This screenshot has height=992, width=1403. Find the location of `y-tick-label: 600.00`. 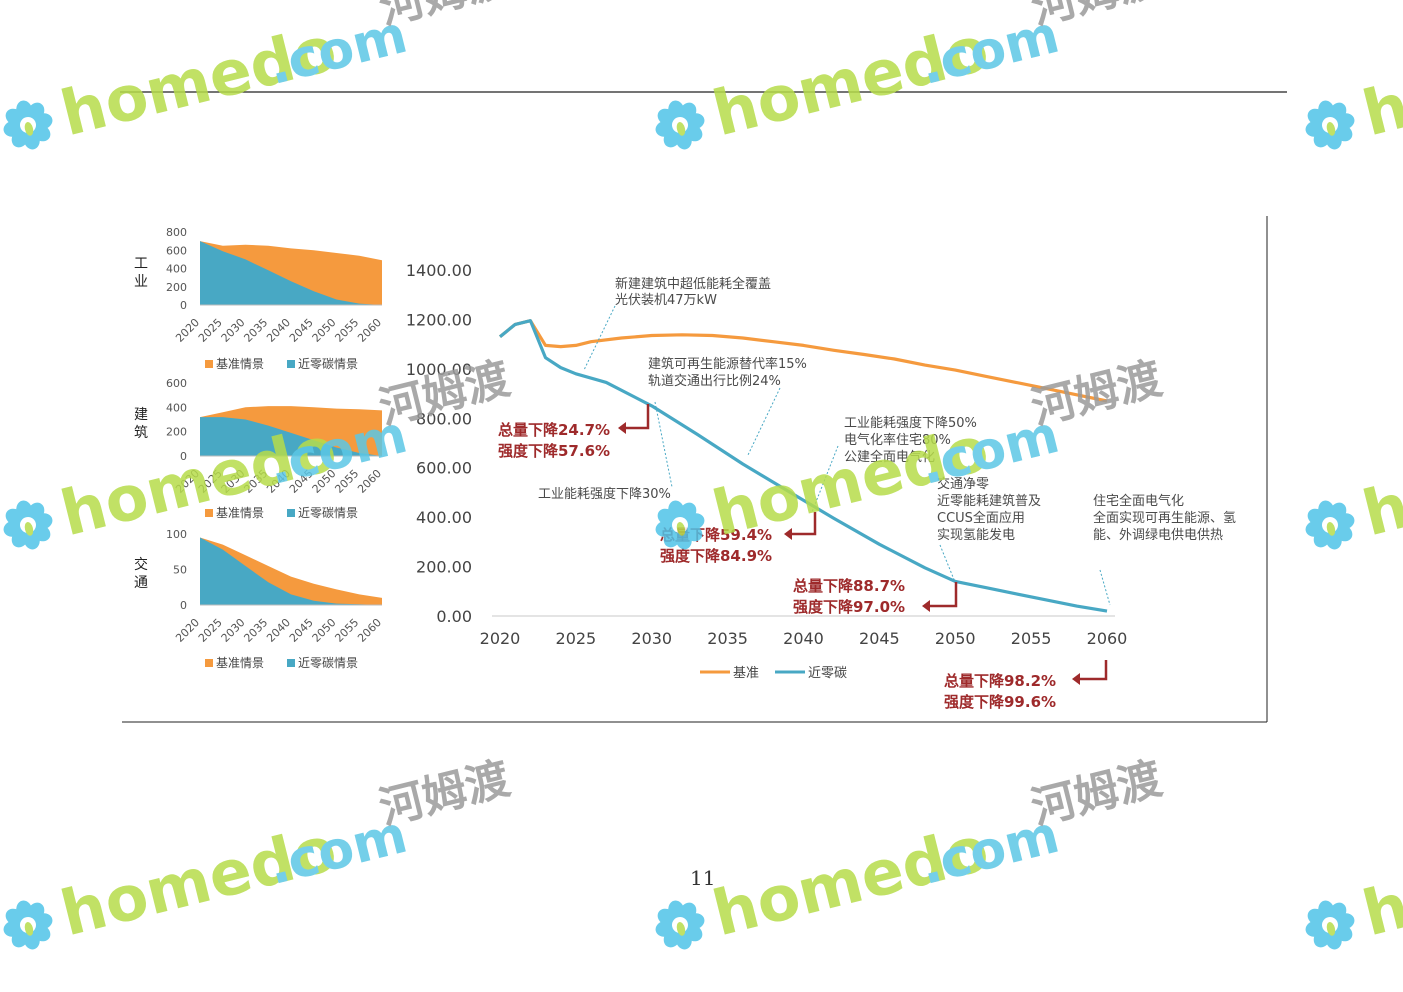

y-tick-label: 600.00 is located at coordinates (444, 468).